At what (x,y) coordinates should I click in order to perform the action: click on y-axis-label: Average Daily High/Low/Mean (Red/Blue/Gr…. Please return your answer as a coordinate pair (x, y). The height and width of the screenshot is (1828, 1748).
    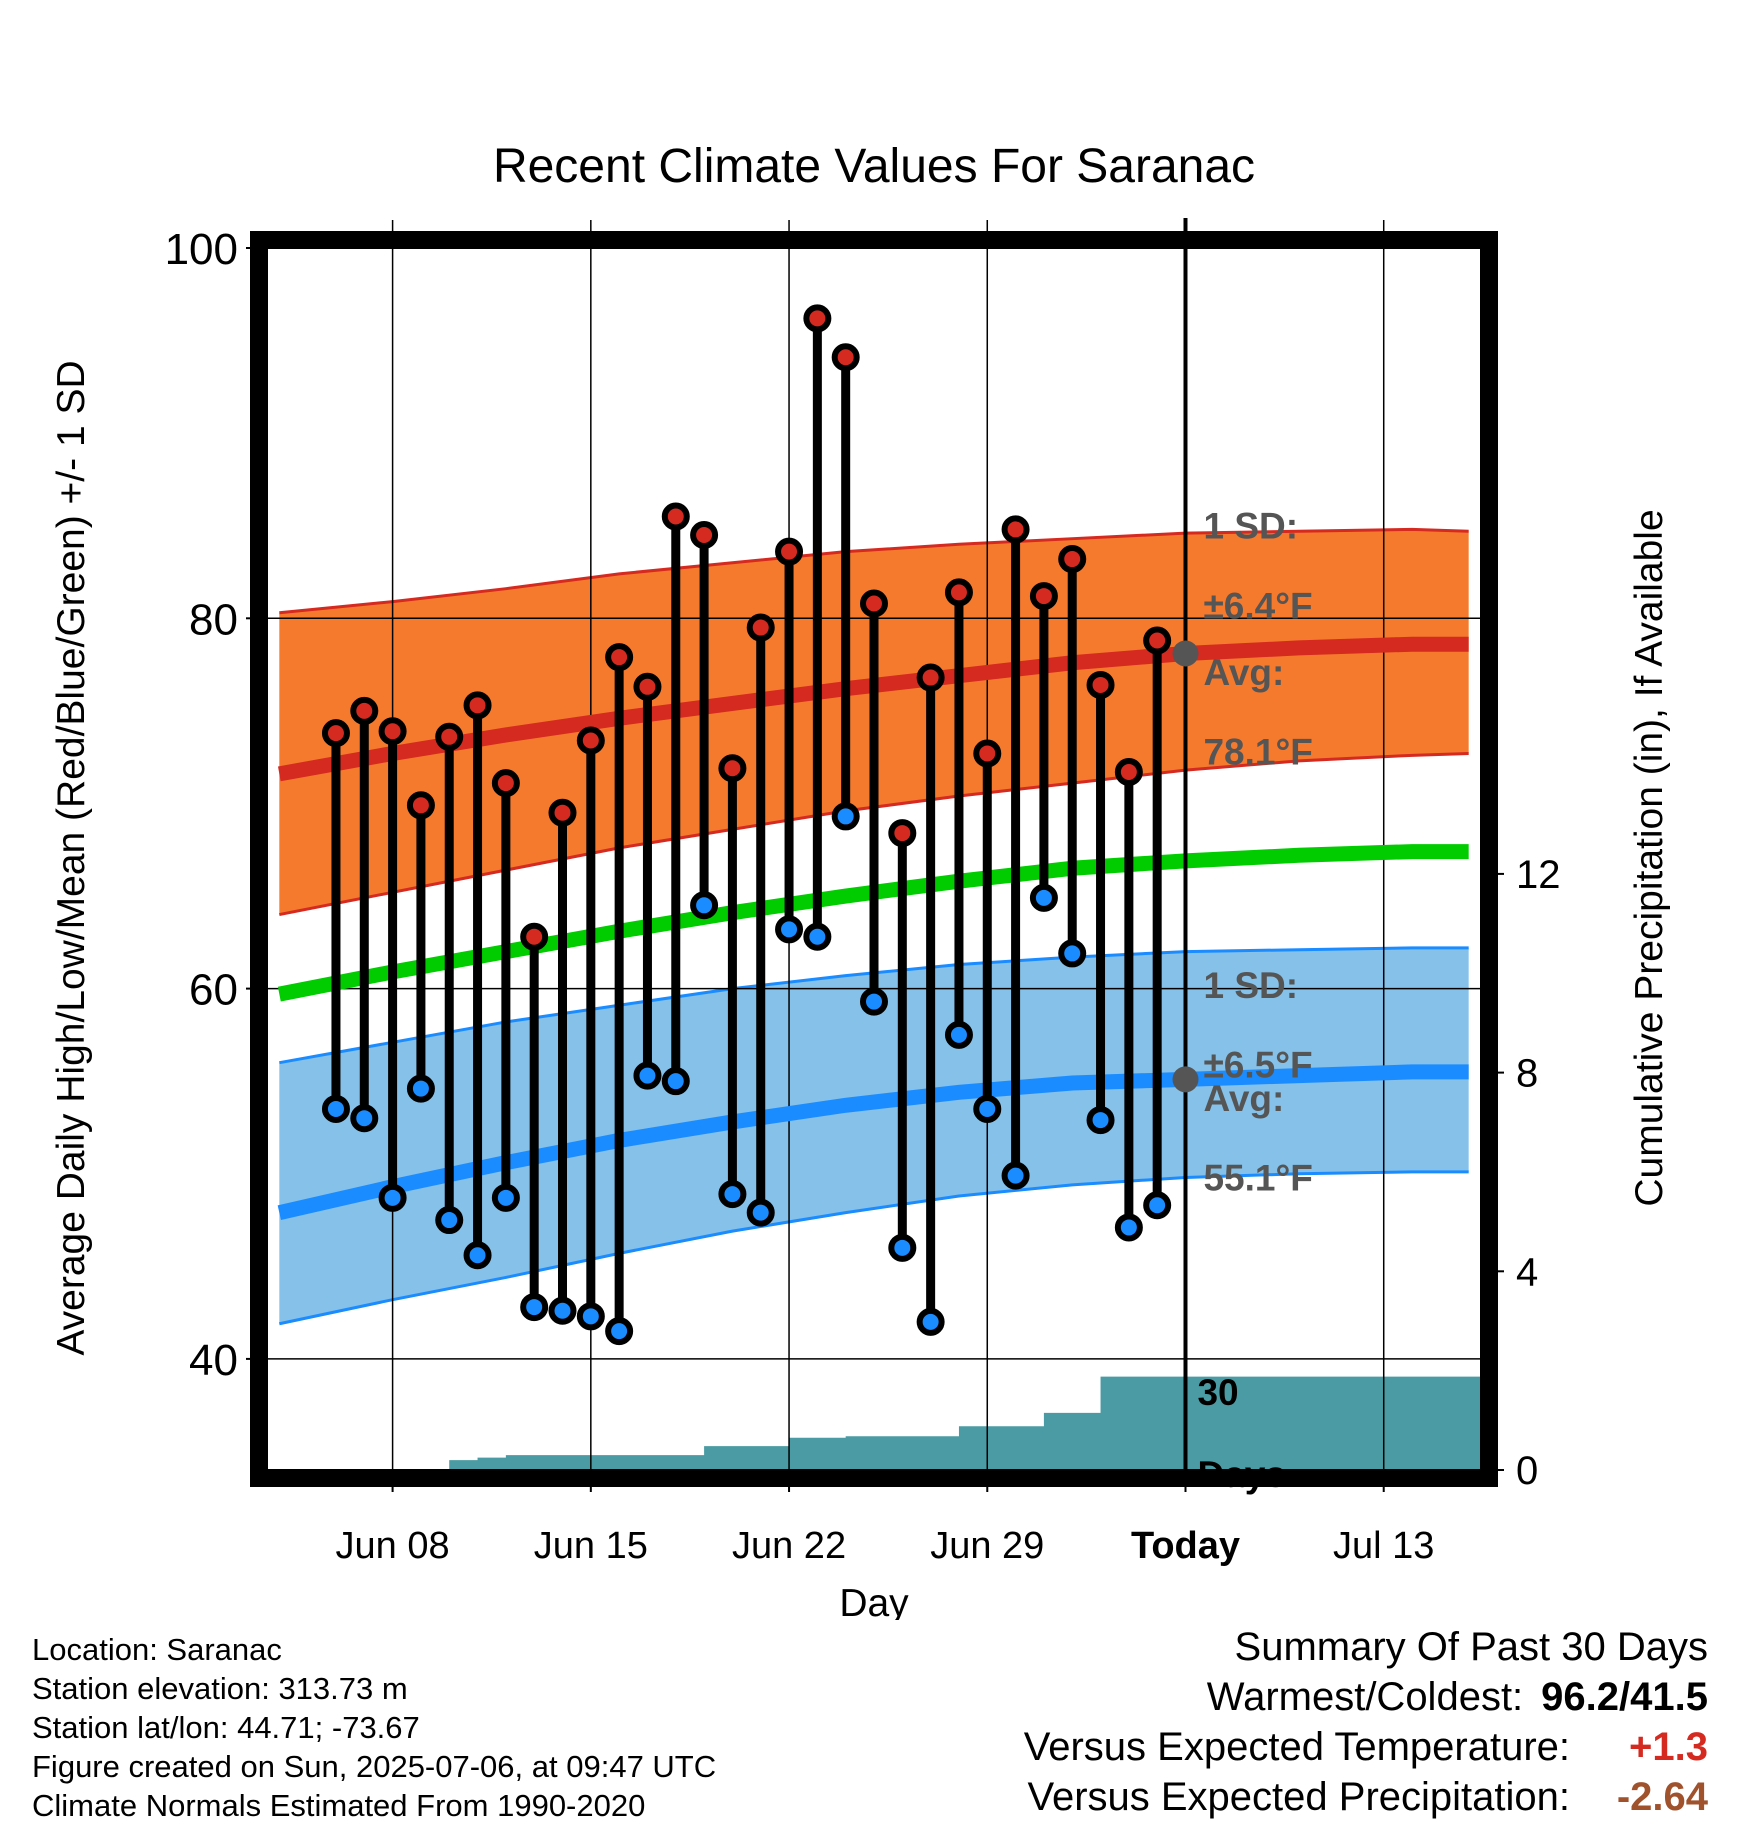
    Looking at the image, I should click on (71, 857).